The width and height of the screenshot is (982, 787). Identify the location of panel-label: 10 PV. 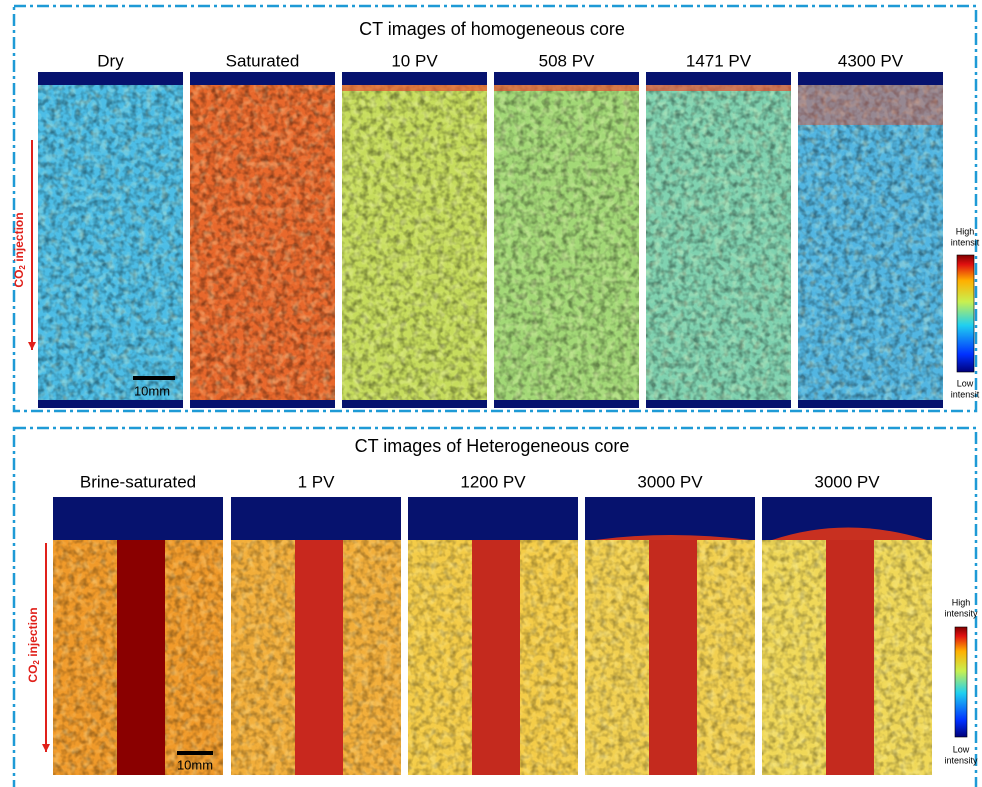
(414, 60).